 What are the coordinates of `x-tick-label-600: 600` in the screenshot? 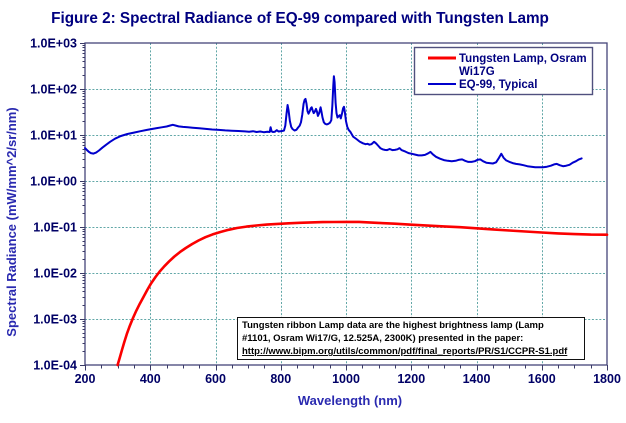 It's located at (215, 379).